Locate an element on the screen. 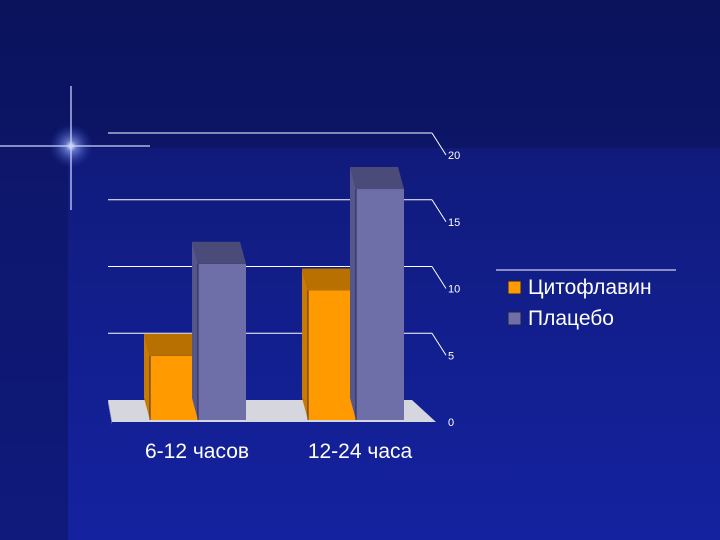  y-axis-ticks: 0 5 10 15 20 is located at coordinates (454, 289).